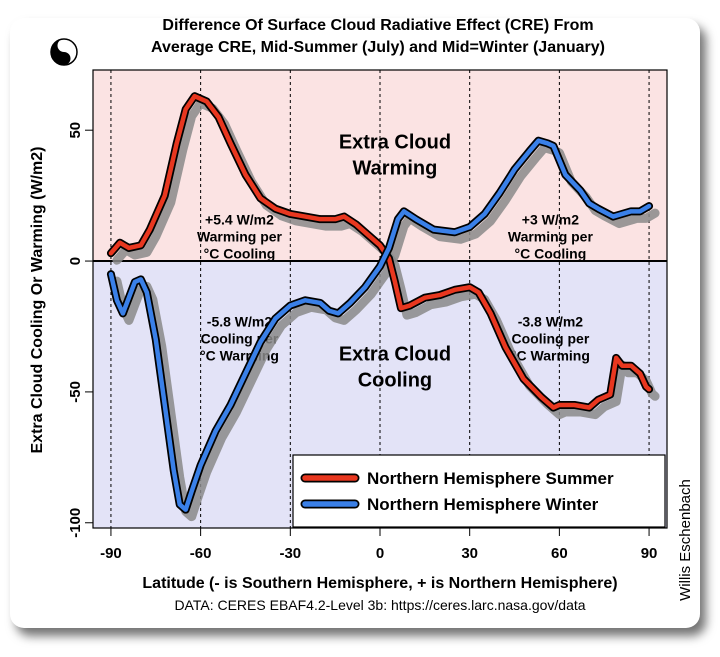 Image resolution: width=720 pixels, height=657 pixels. Describe the element at coordinates (649, 553) in the screenshot. I see `x-tick-label: 90` at that location.